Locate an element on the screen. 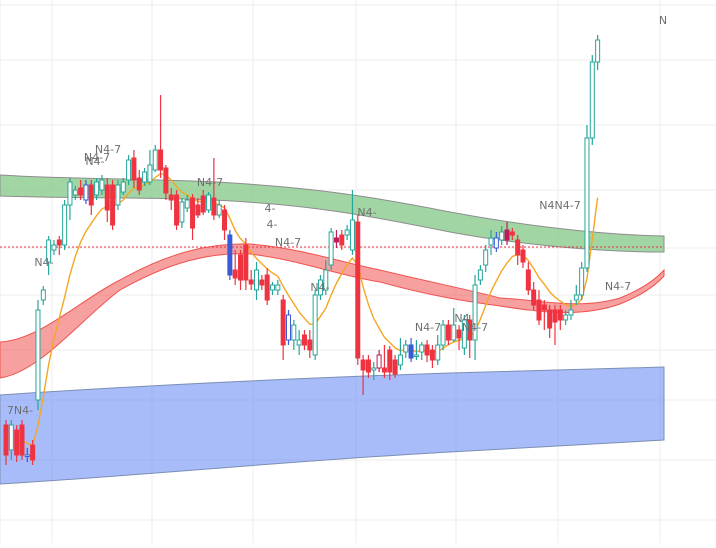 The height and width of the screenshot is (548, 716). signal-label: N4N4-7 is located at coordinates (559, 205).